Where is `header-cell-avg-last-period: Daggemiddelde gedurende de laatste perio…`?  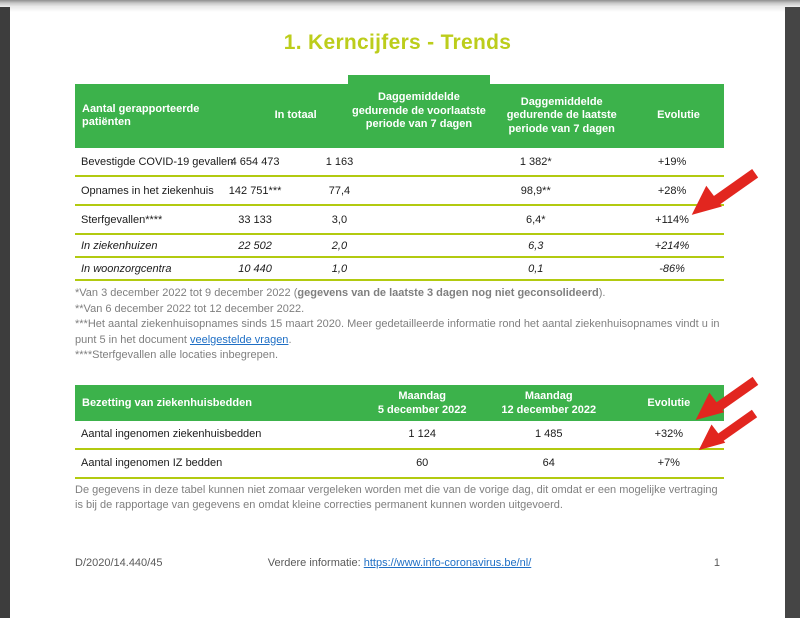
header-cell-avg-last-period: Daggemiddelde gedurende de laatste perio… is located at coordinates (562, 116).